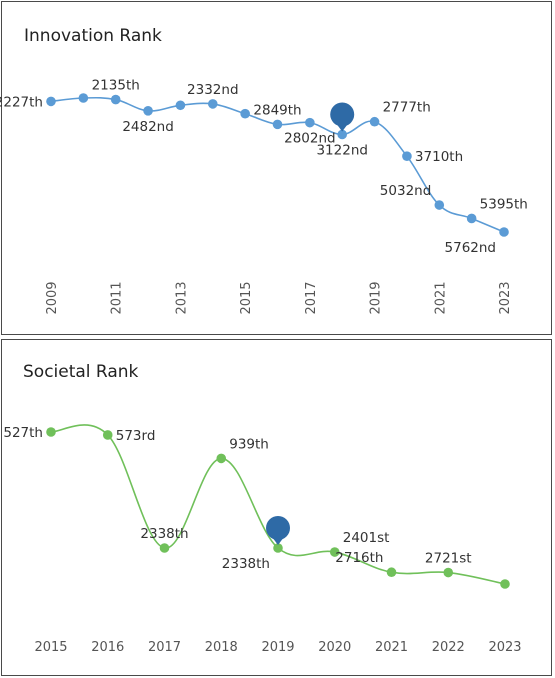 The width and height of the screenshot is (555, 678). What do you see at coordinates (23, 433) in the screenshot?
I see `data-label: 527th` at bounding box center [23, 433].